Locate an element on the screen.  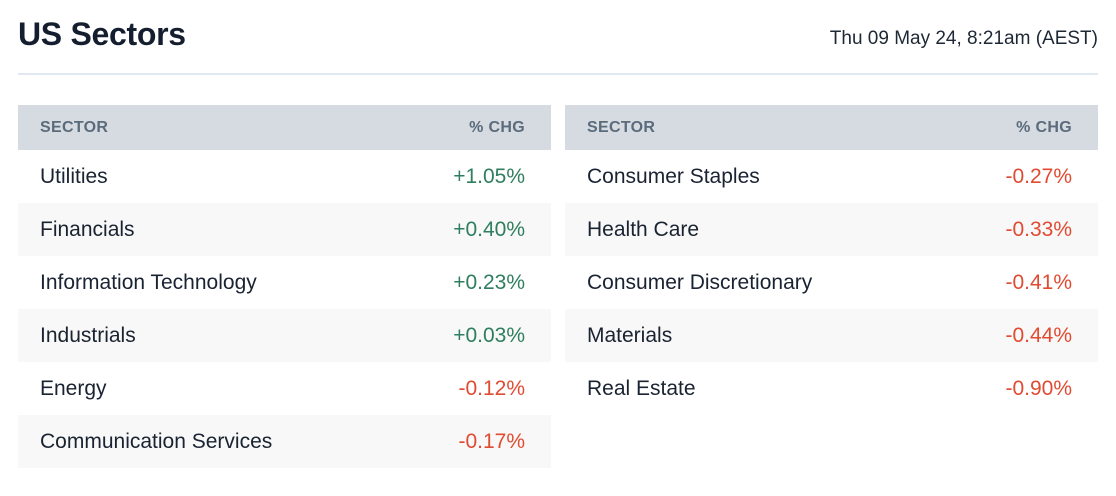
sector-name: Information Technology is located at coordinates (148, 282).